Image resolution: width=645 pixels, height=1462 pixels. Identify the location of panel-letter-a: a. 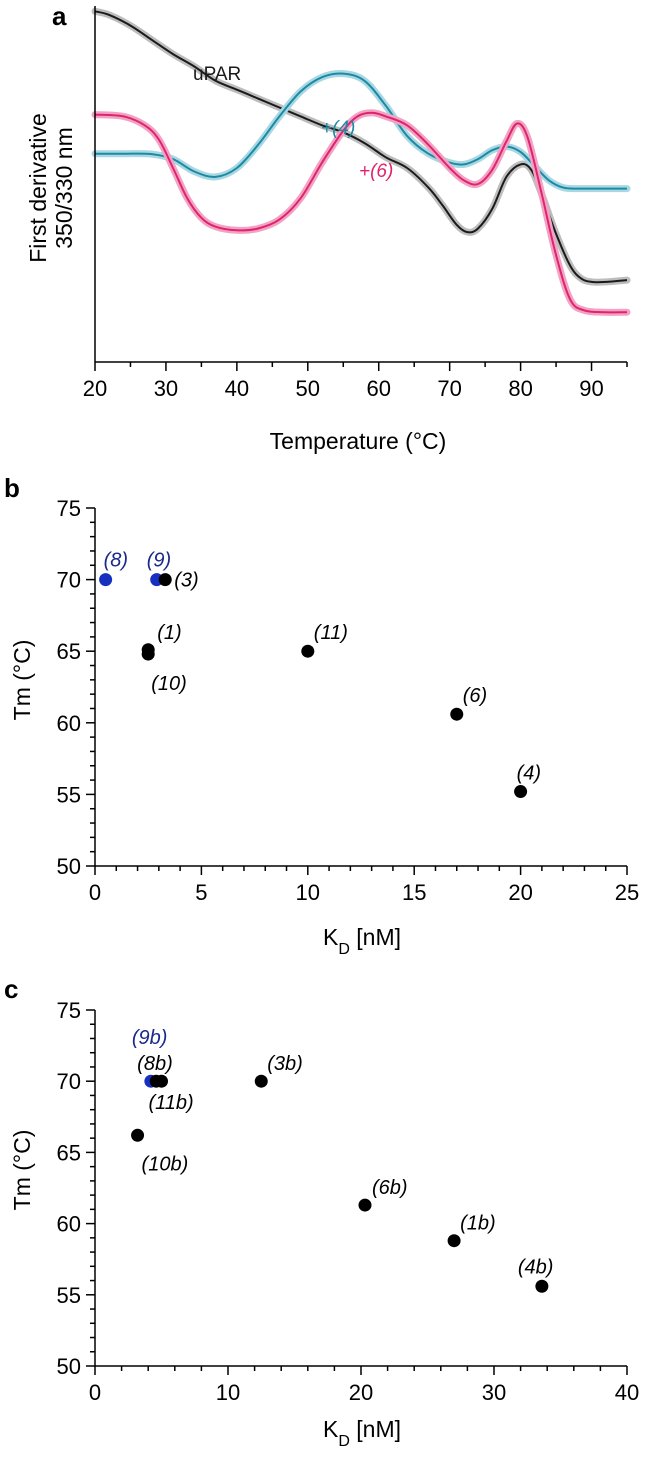
(59, 16).